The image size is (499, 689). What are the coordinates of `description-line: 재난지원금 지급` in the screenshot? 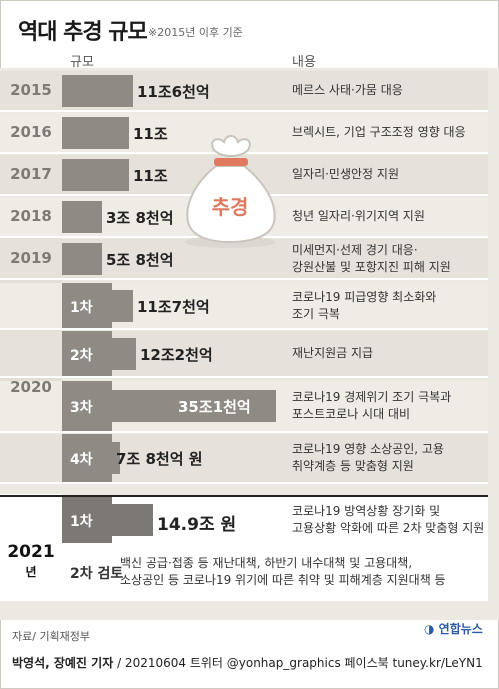 It's located at (333, 353).